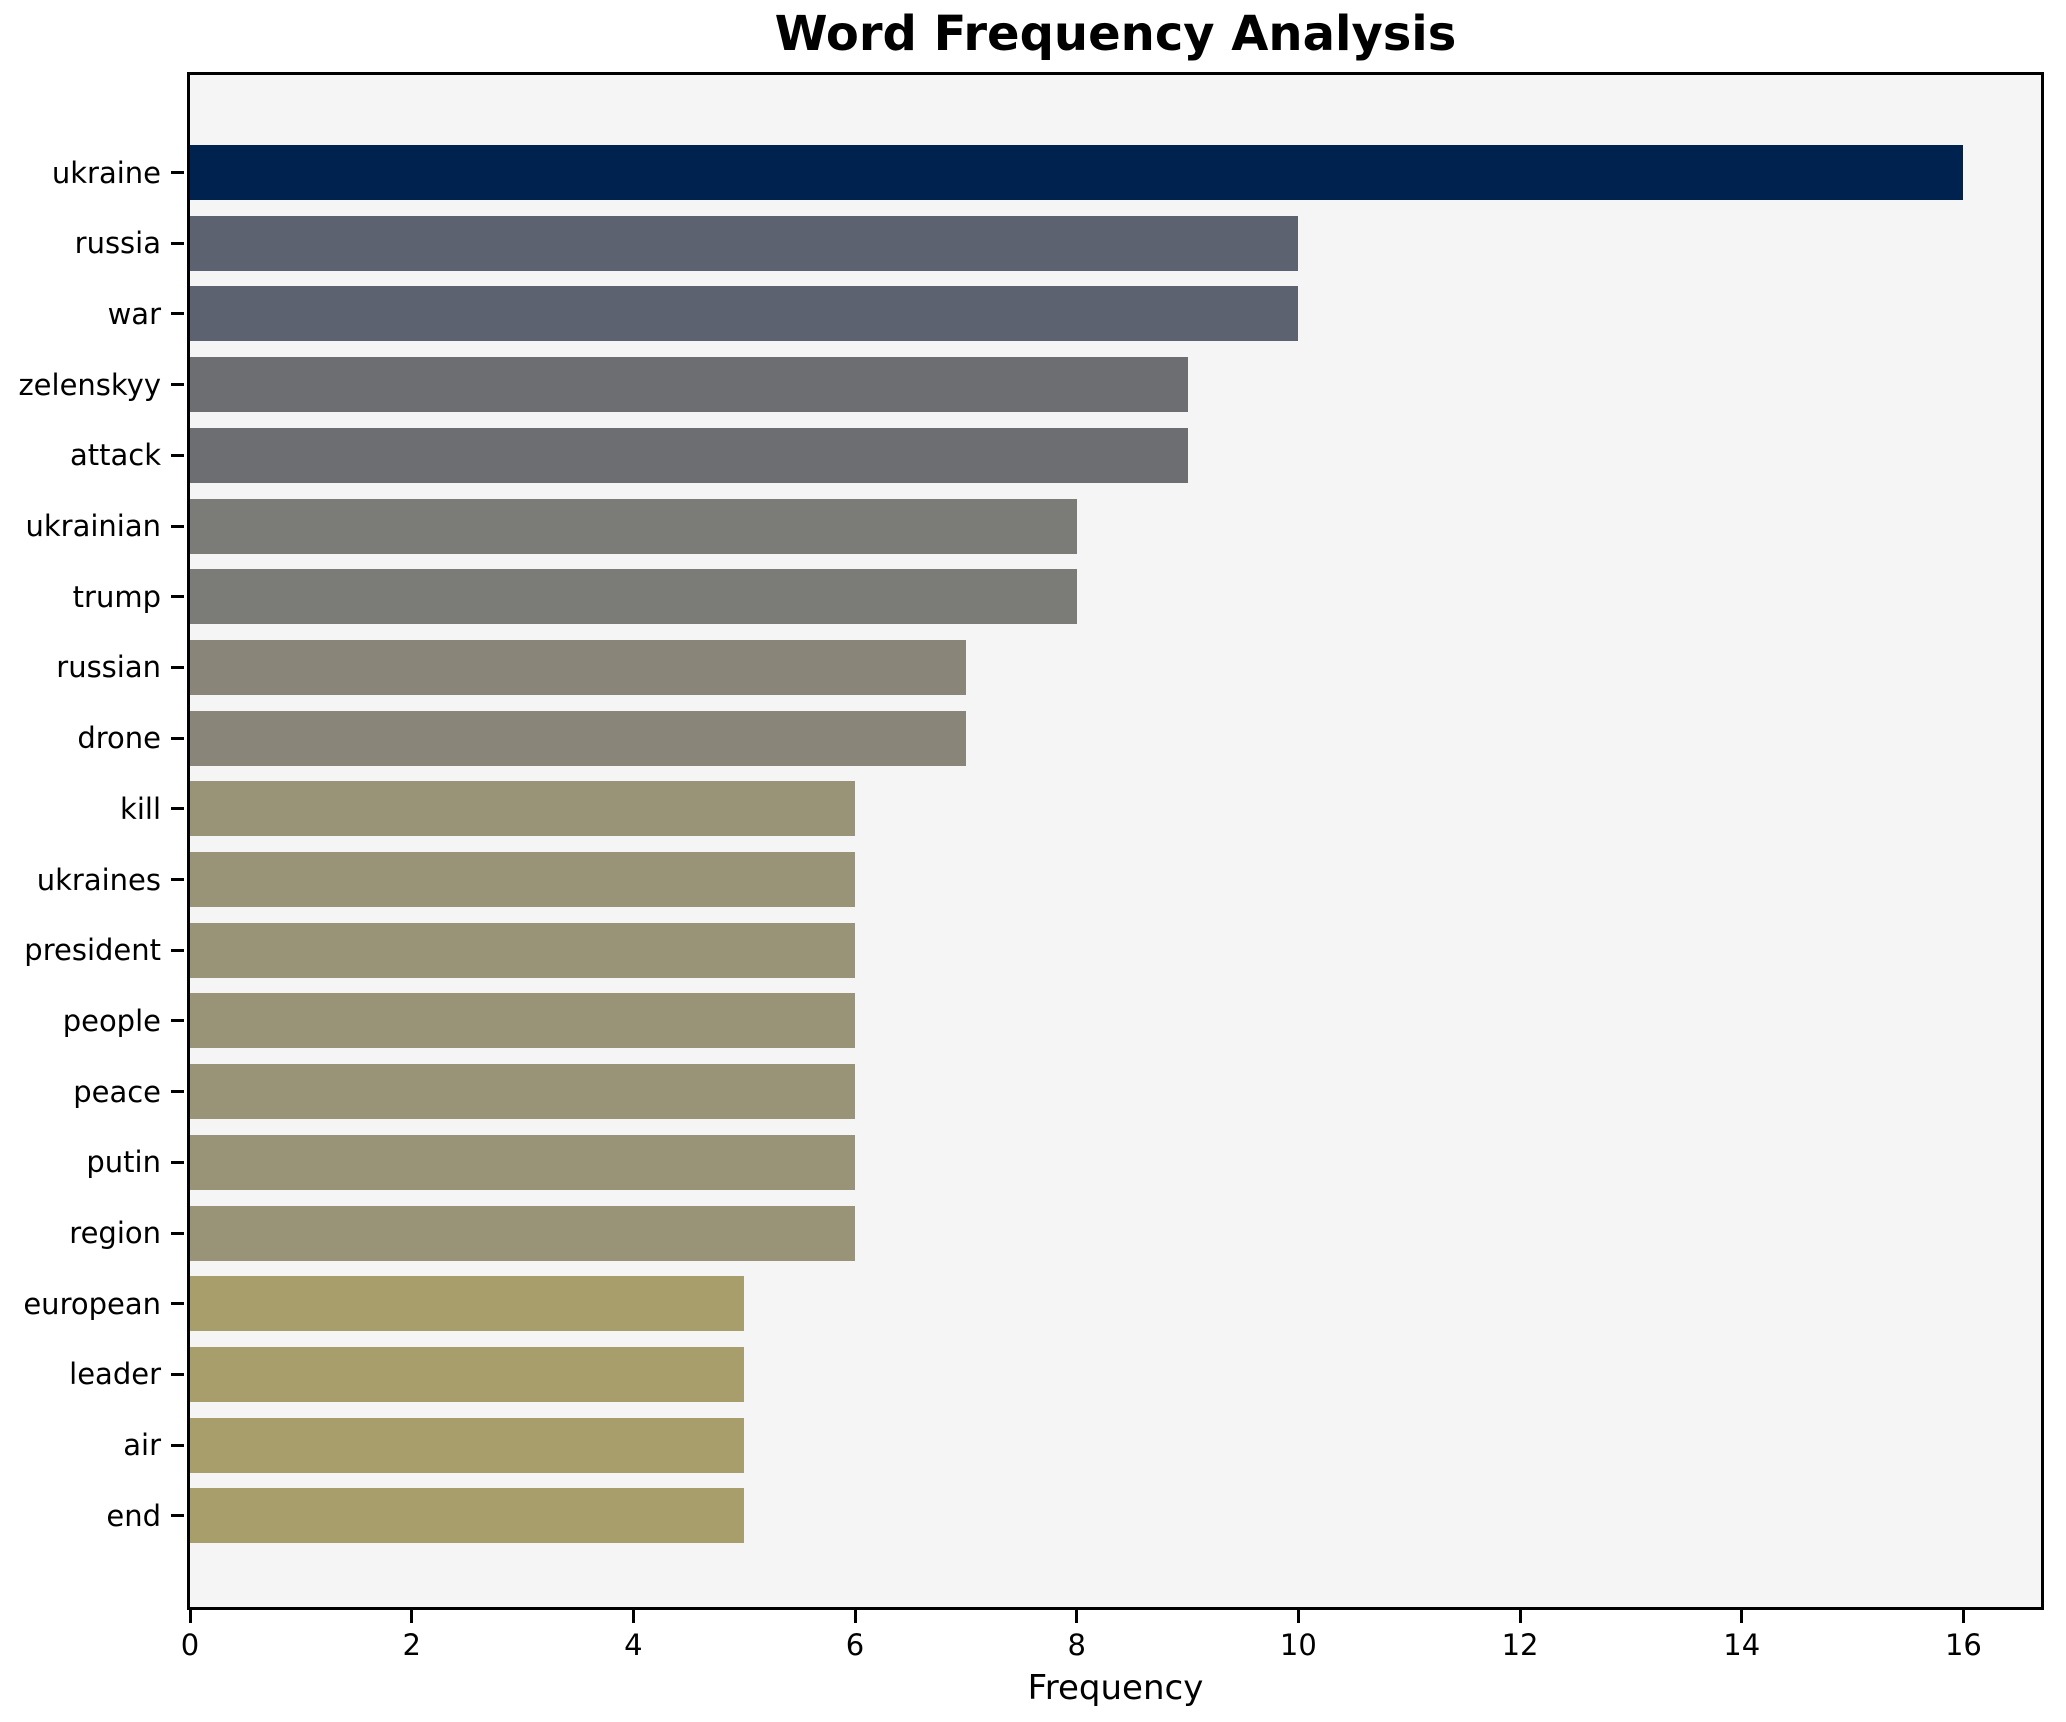  Describe the element at coordinates (140, 808) in the screenshot. I see `y-tick-label-kill: kill` at that location.